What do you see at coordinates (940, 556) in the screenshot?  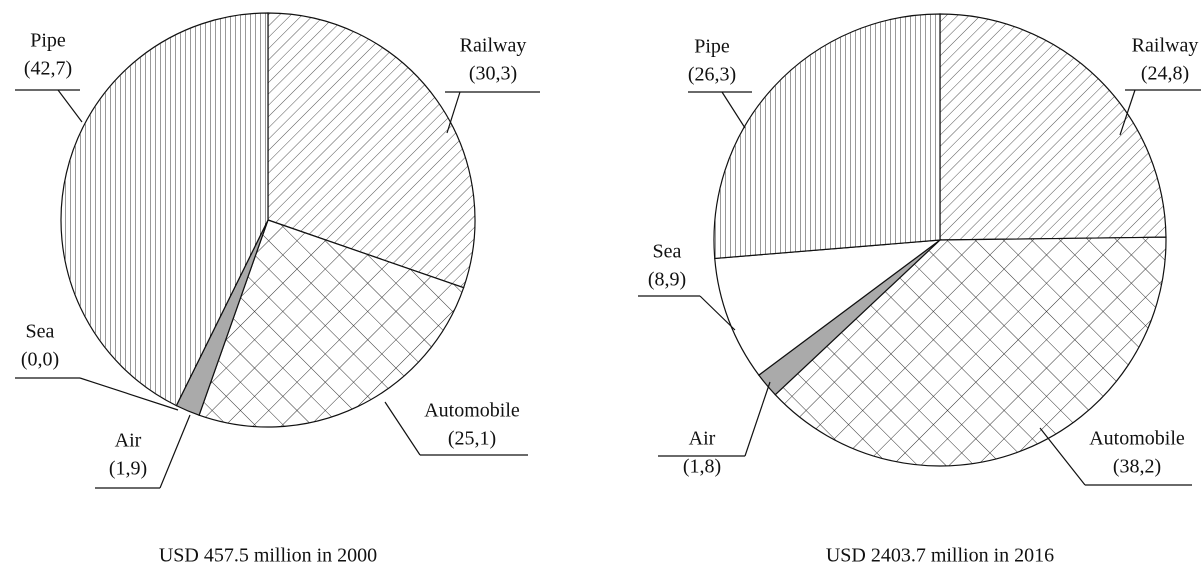 I see `chart-title: USD 2403.7 million in 2016` at bounding box center [940, 556].